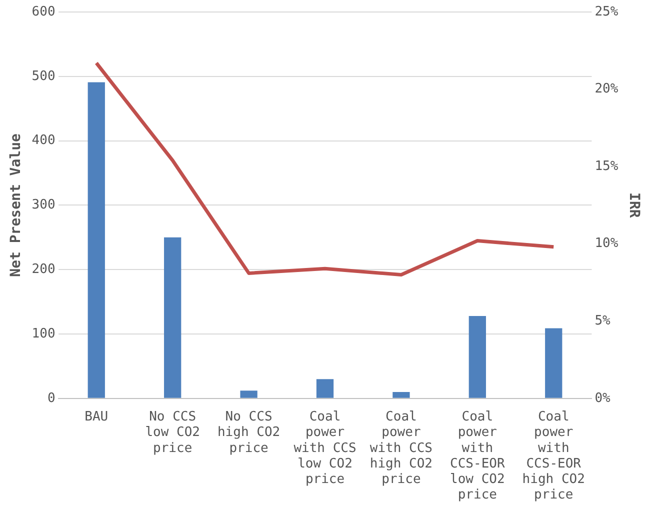  I want to click on y-tick-label: 300, so click(44, 205).